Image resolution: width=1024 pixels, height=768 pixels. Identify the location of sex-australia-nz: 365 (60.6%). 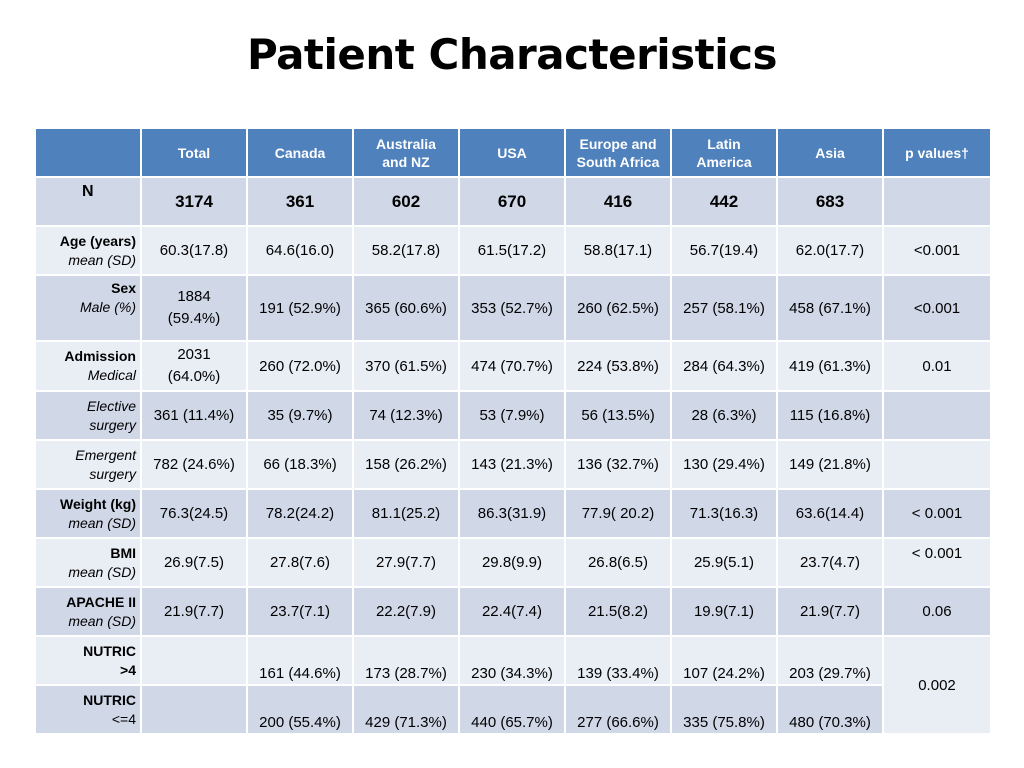
(406, 308).